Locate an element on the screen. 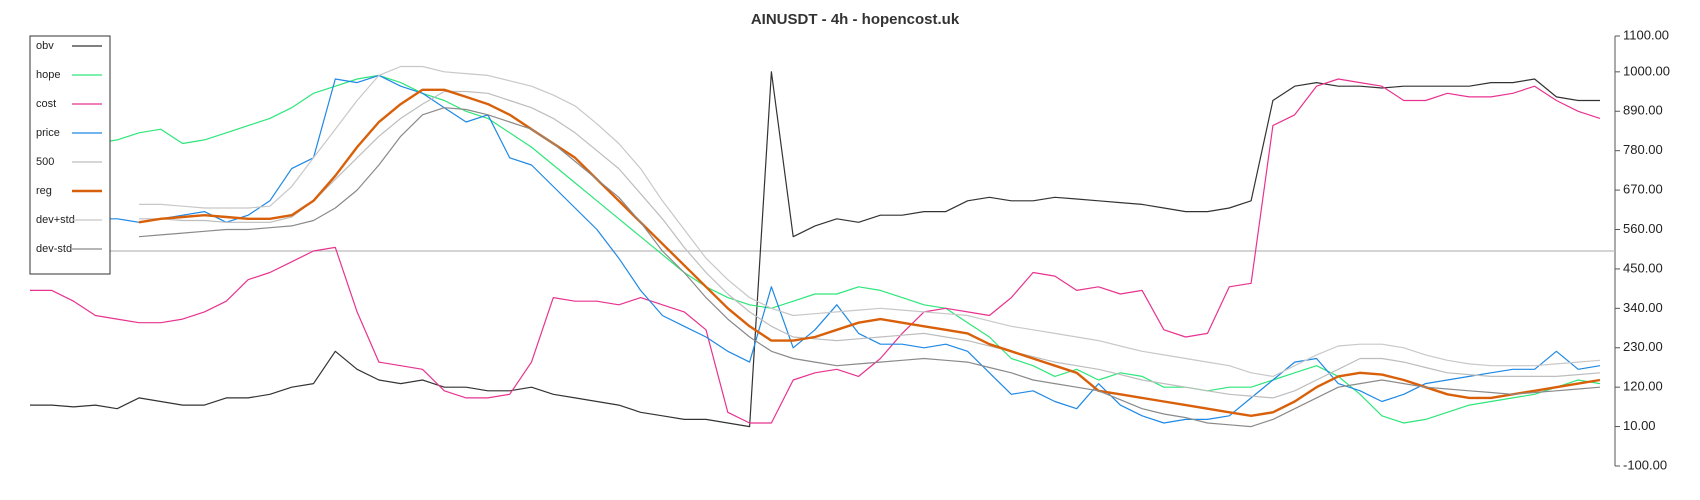 The width and height of the screenshot is (1700, 500). chart-title: AINUSDT - 4h - hopencost.uk is located at coordinates (855, 19).